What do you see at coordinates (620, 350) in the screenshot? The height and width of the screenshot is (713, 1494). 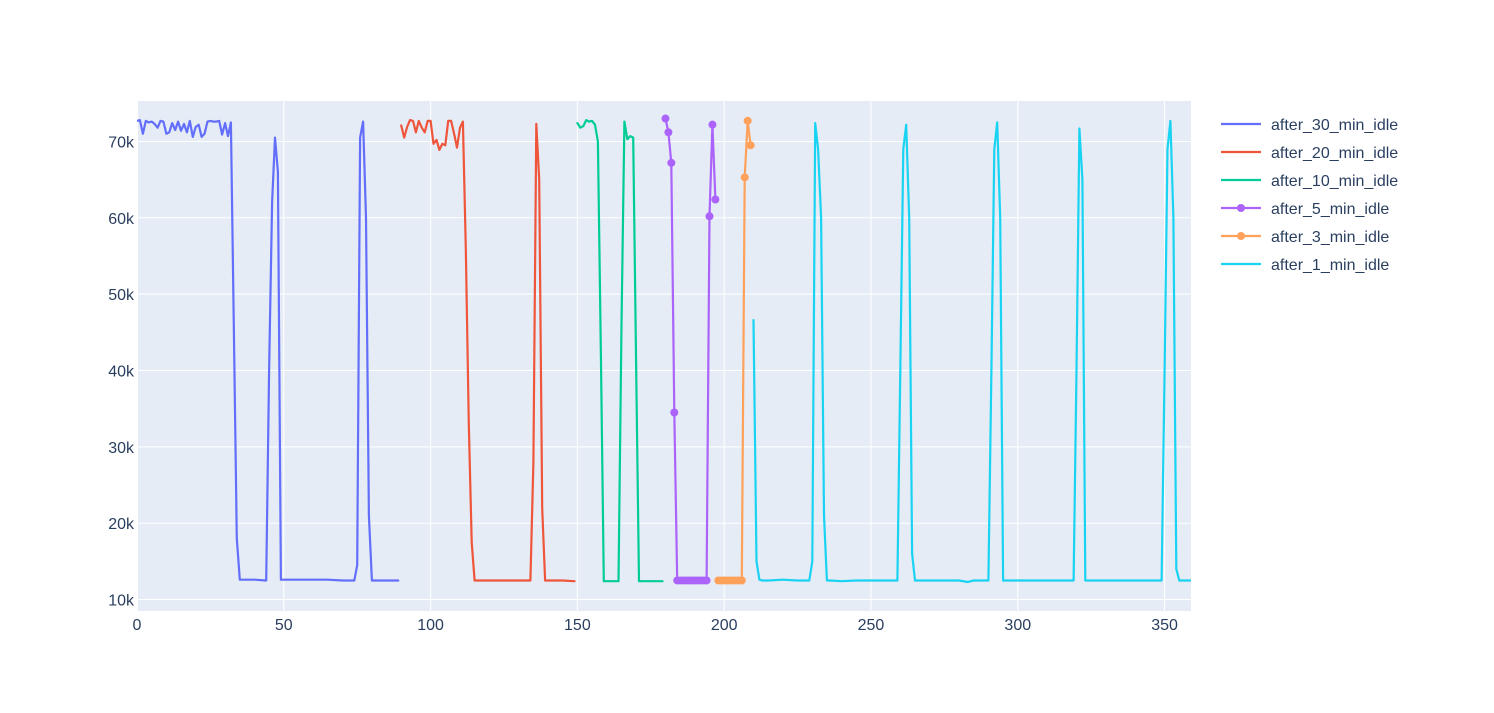 I see `series-line-after-10-min-idle` at bounding box center [620, 350].